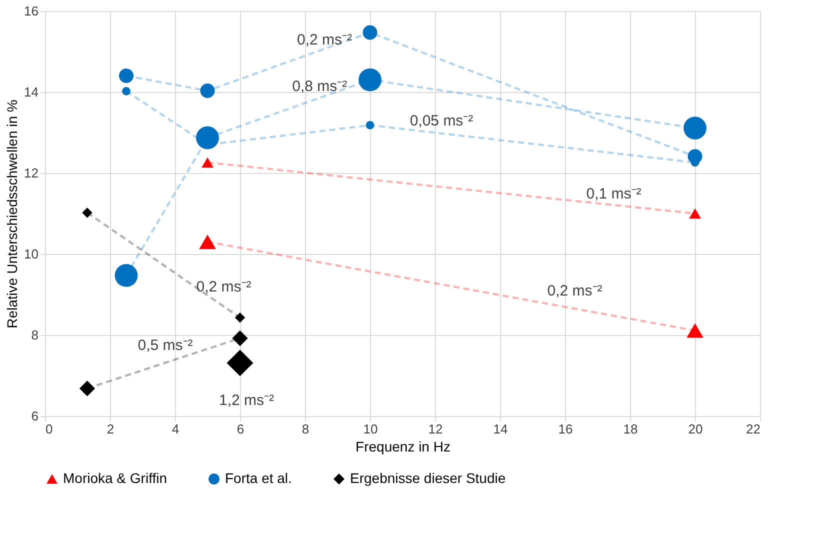  I want to click on legend-label: Morioka & Griffin, so click(115, 478).